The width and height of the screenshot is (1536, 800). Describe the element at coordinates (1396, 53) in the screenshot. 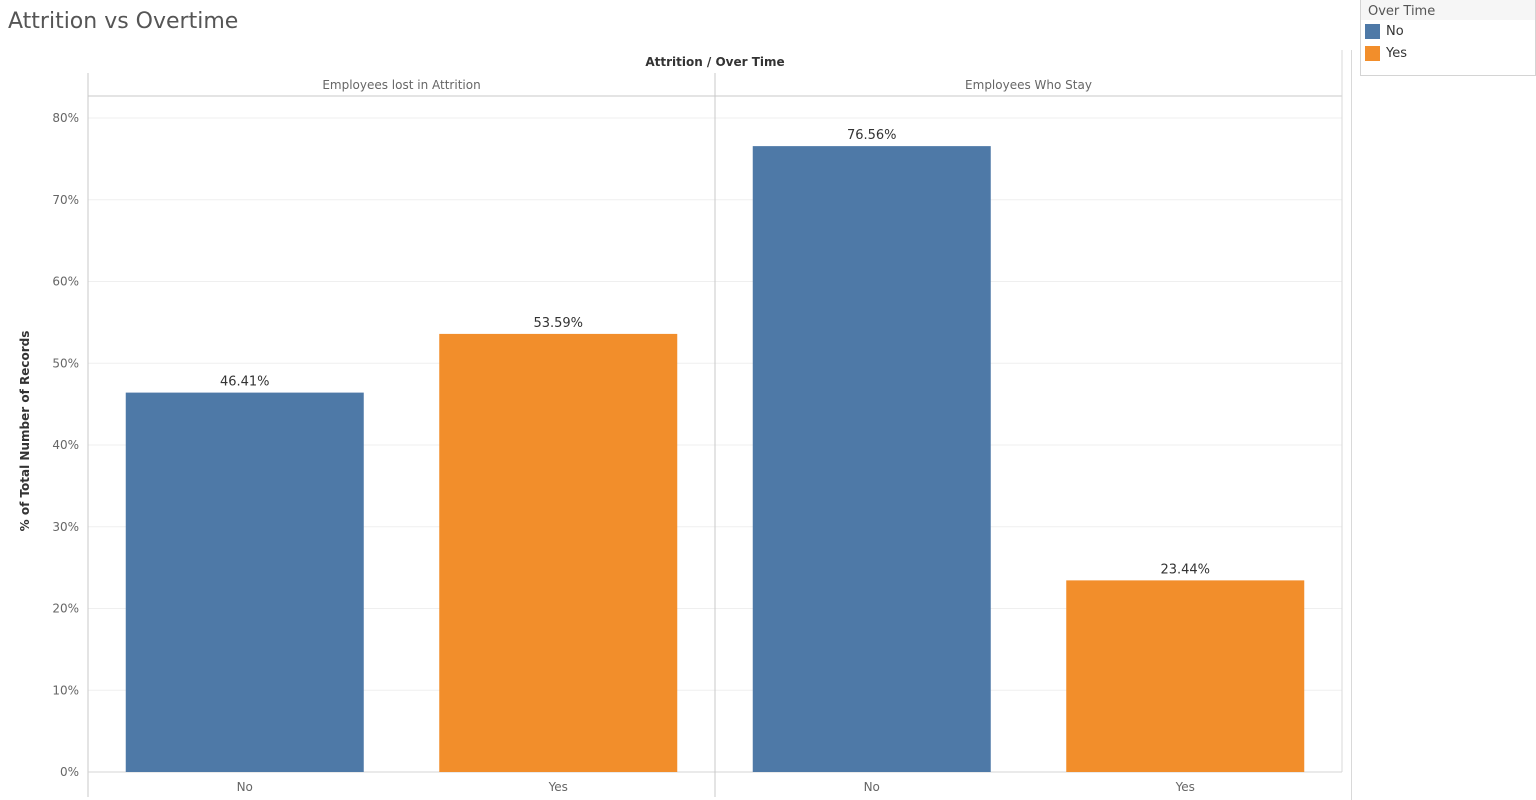

I see `legend-label-yes: Yes` at that location.